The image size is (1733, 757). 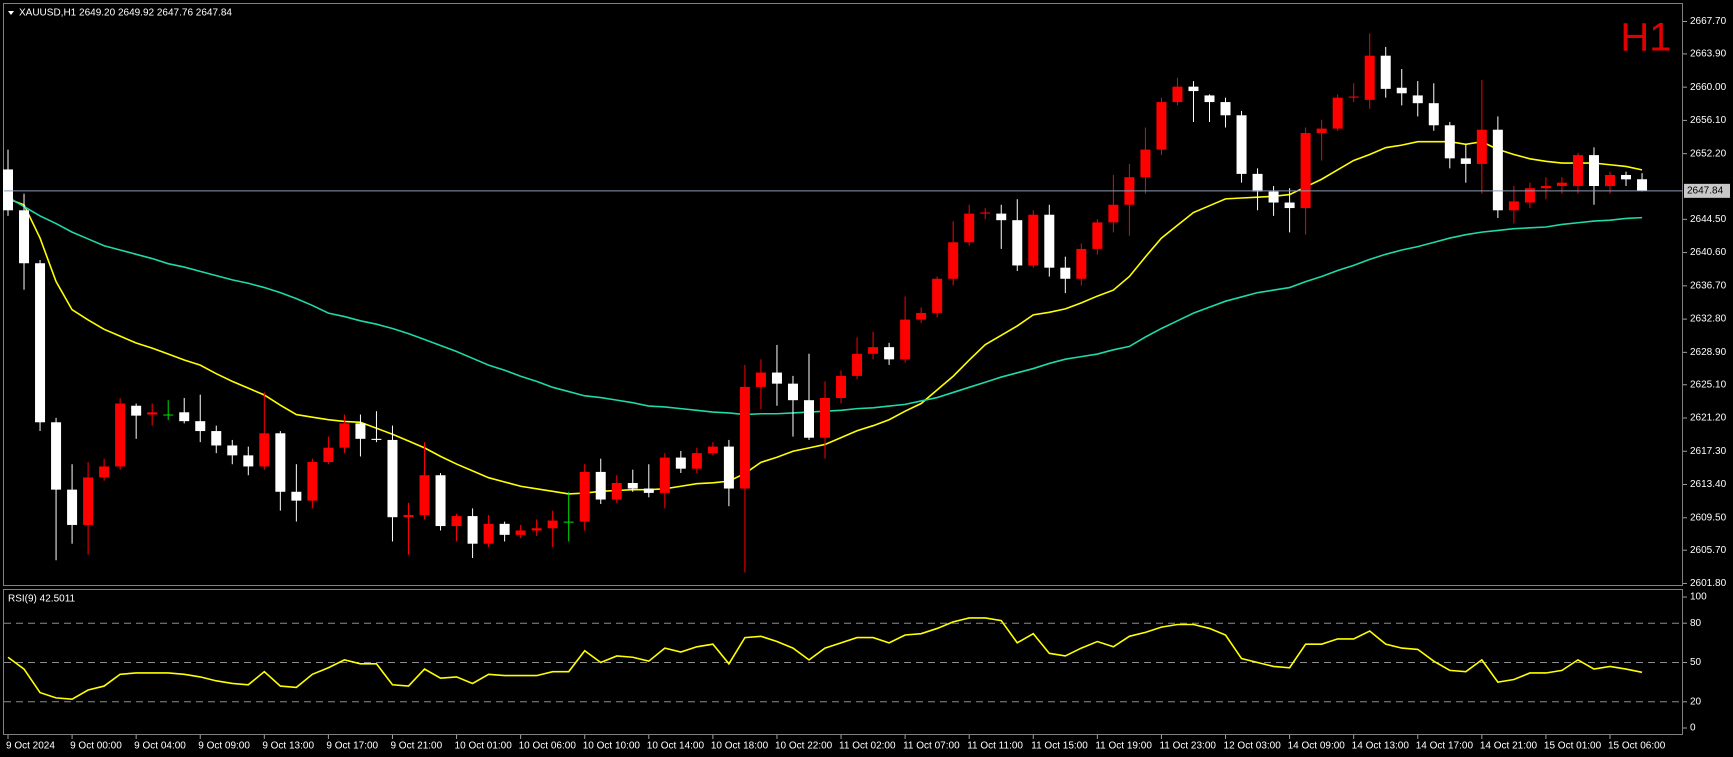 I want to click on y-tick-label: 2652.20, so click(x=1708, y=153).